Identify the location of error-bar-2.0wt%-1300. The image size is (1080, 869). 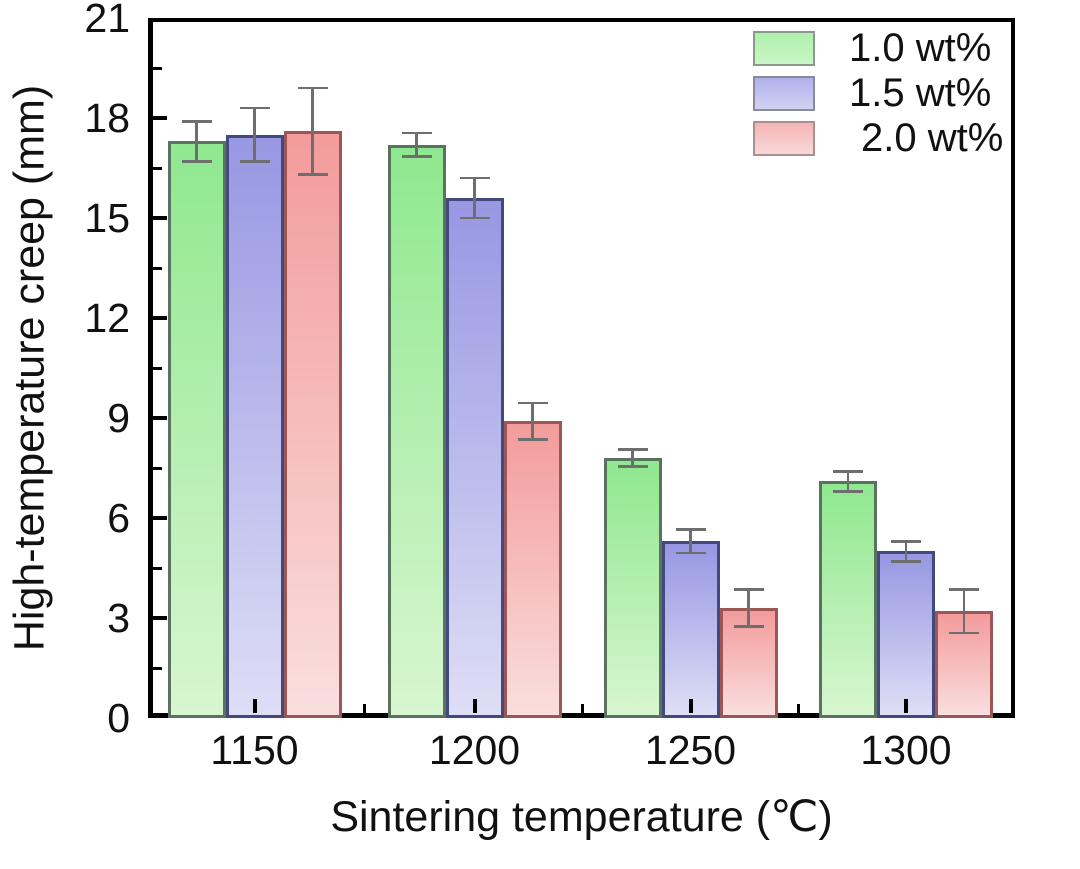
(964, 611).